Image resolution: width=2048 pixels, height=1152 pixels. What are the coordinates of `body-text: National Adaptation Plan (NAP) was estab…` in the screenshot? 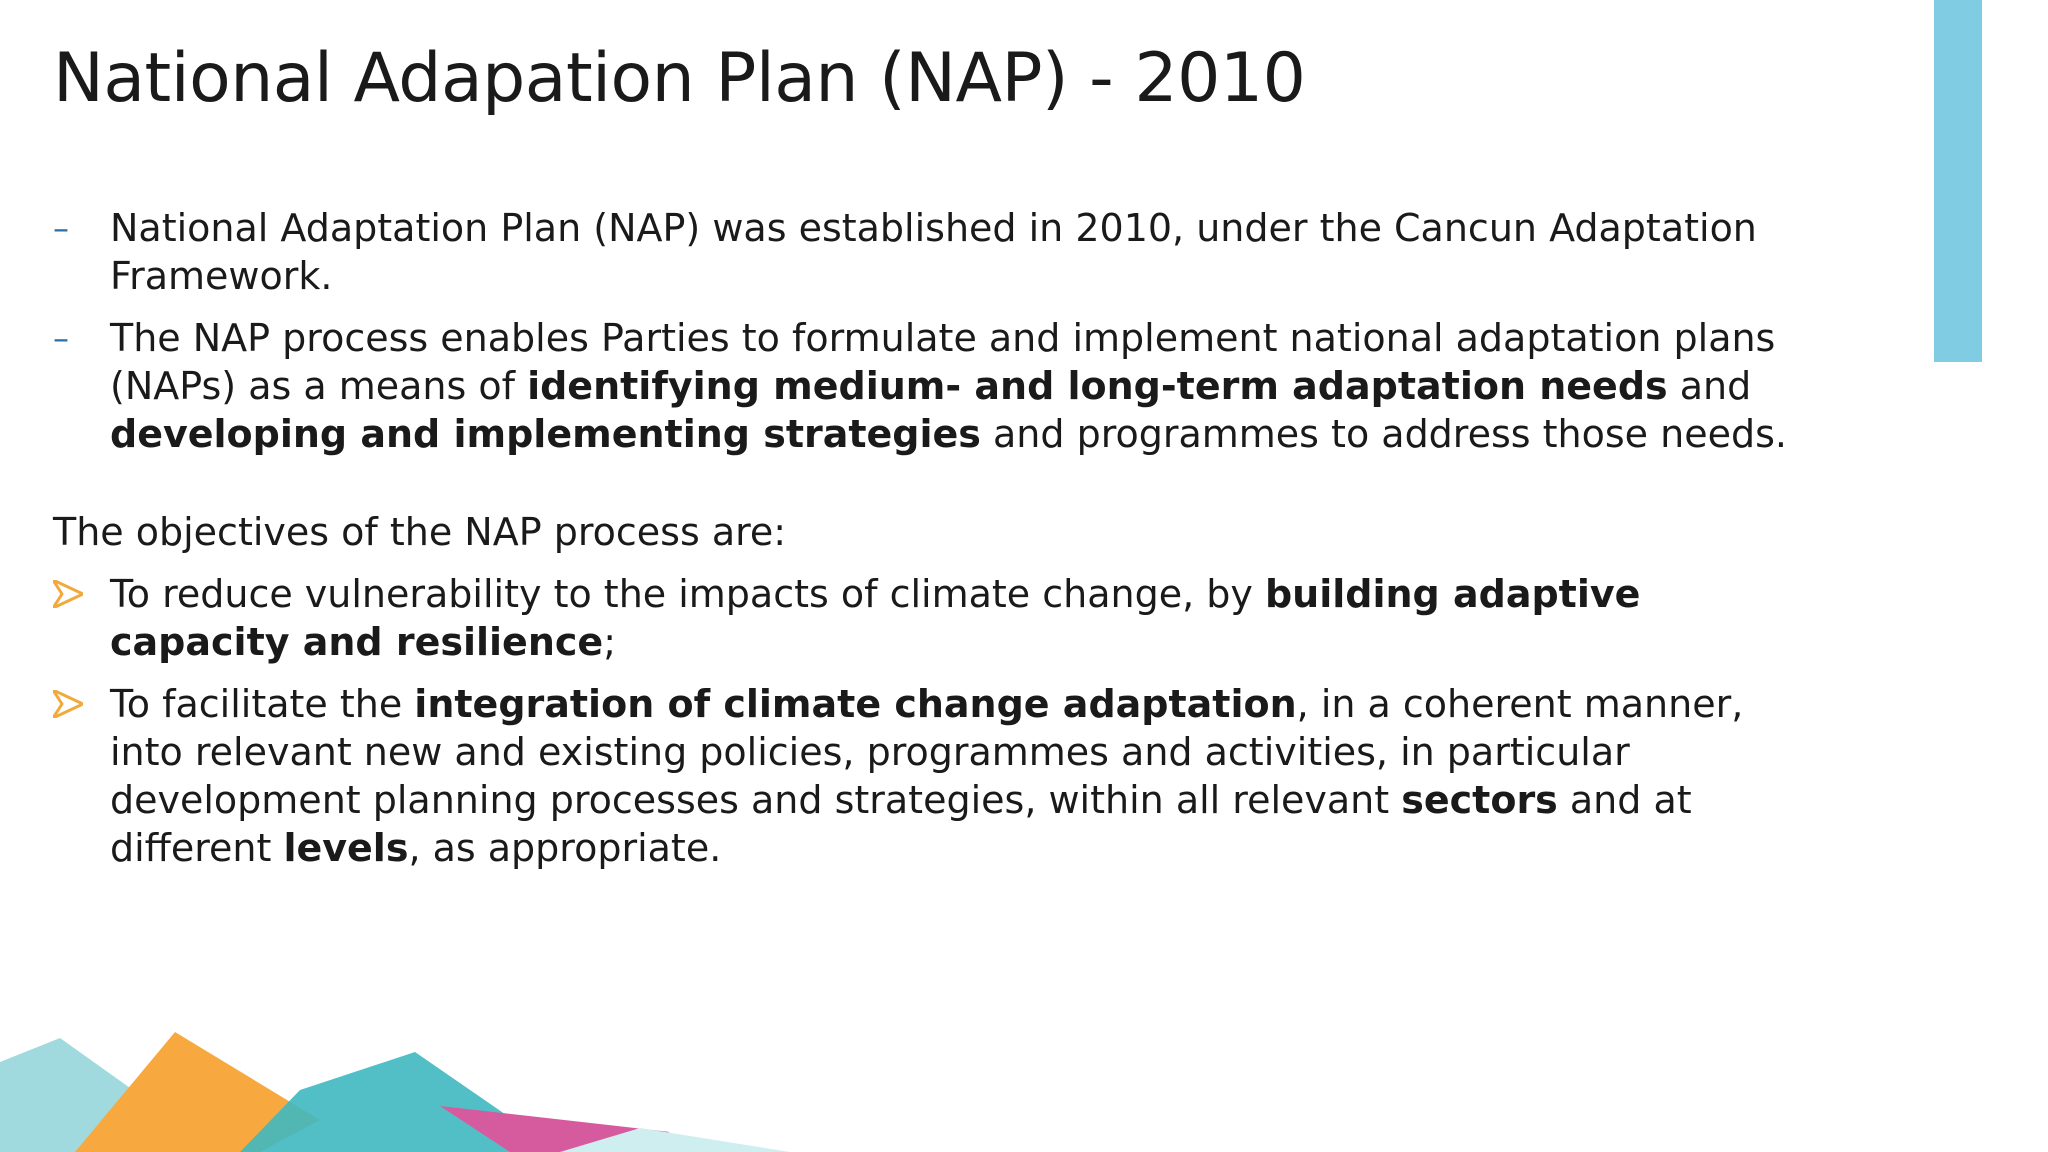 It's located at (933, 252).